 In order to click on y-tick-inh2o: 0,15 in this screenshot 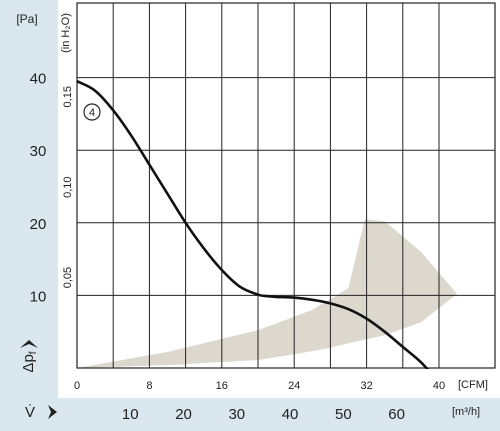, I will do `click(68, 96)`.